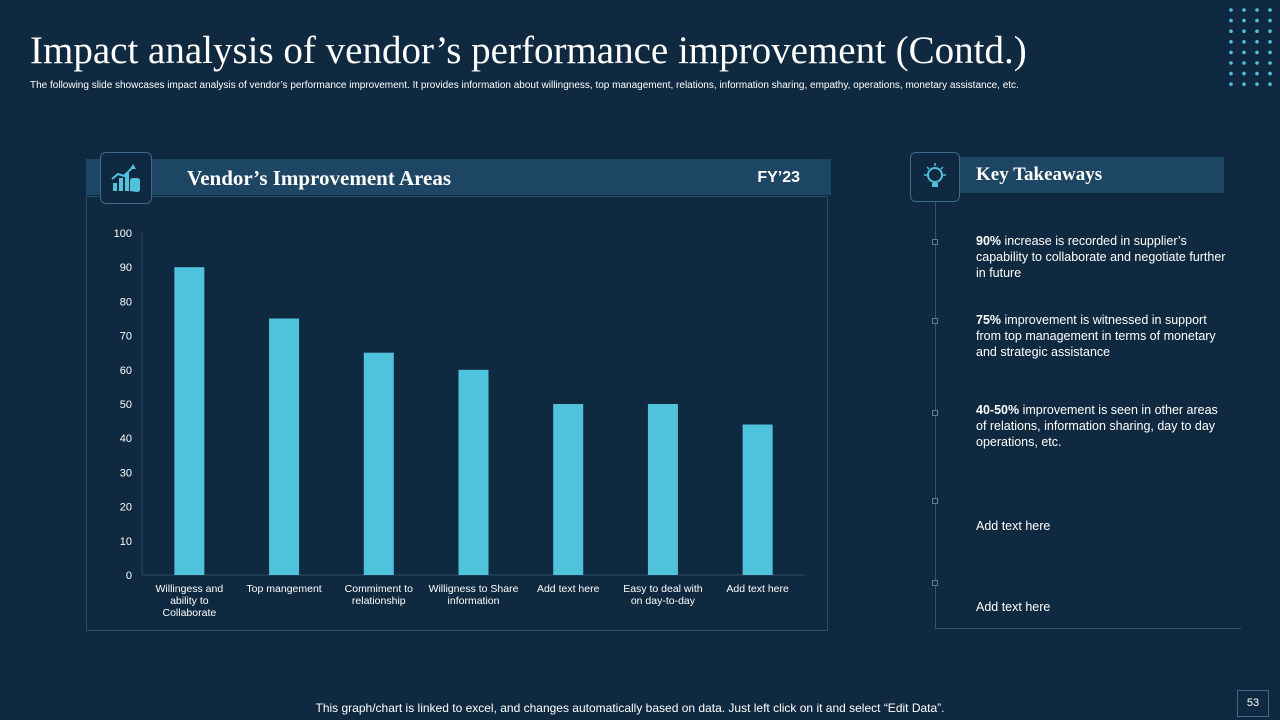  Describe the element at coordinates (989, 320) in the screenshot. I see `takeaway-highlight: 75%` at that location.